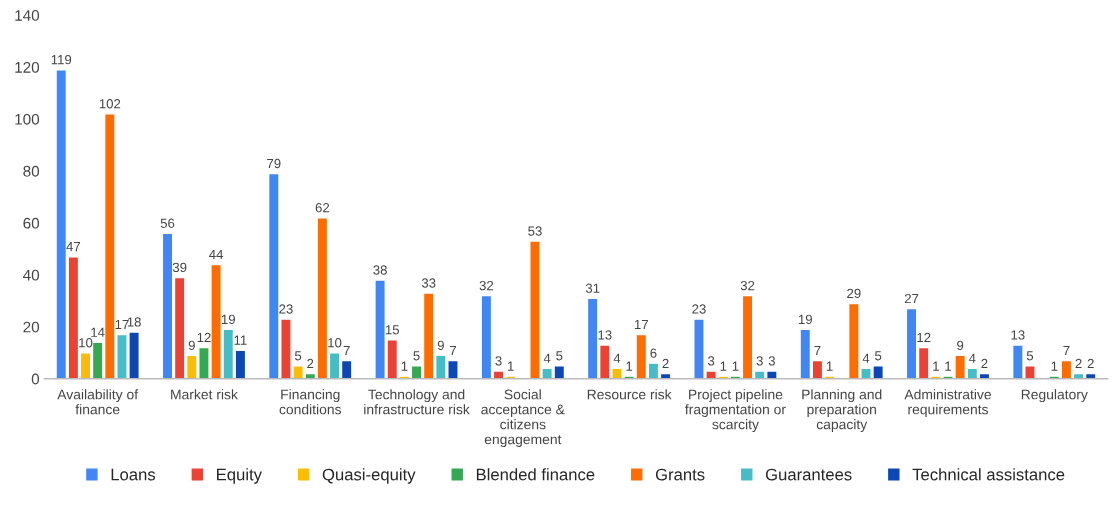 The height and width of the screenshot is (505, 1113). I want to click on y-tick-label: 0, so click(35, 379).